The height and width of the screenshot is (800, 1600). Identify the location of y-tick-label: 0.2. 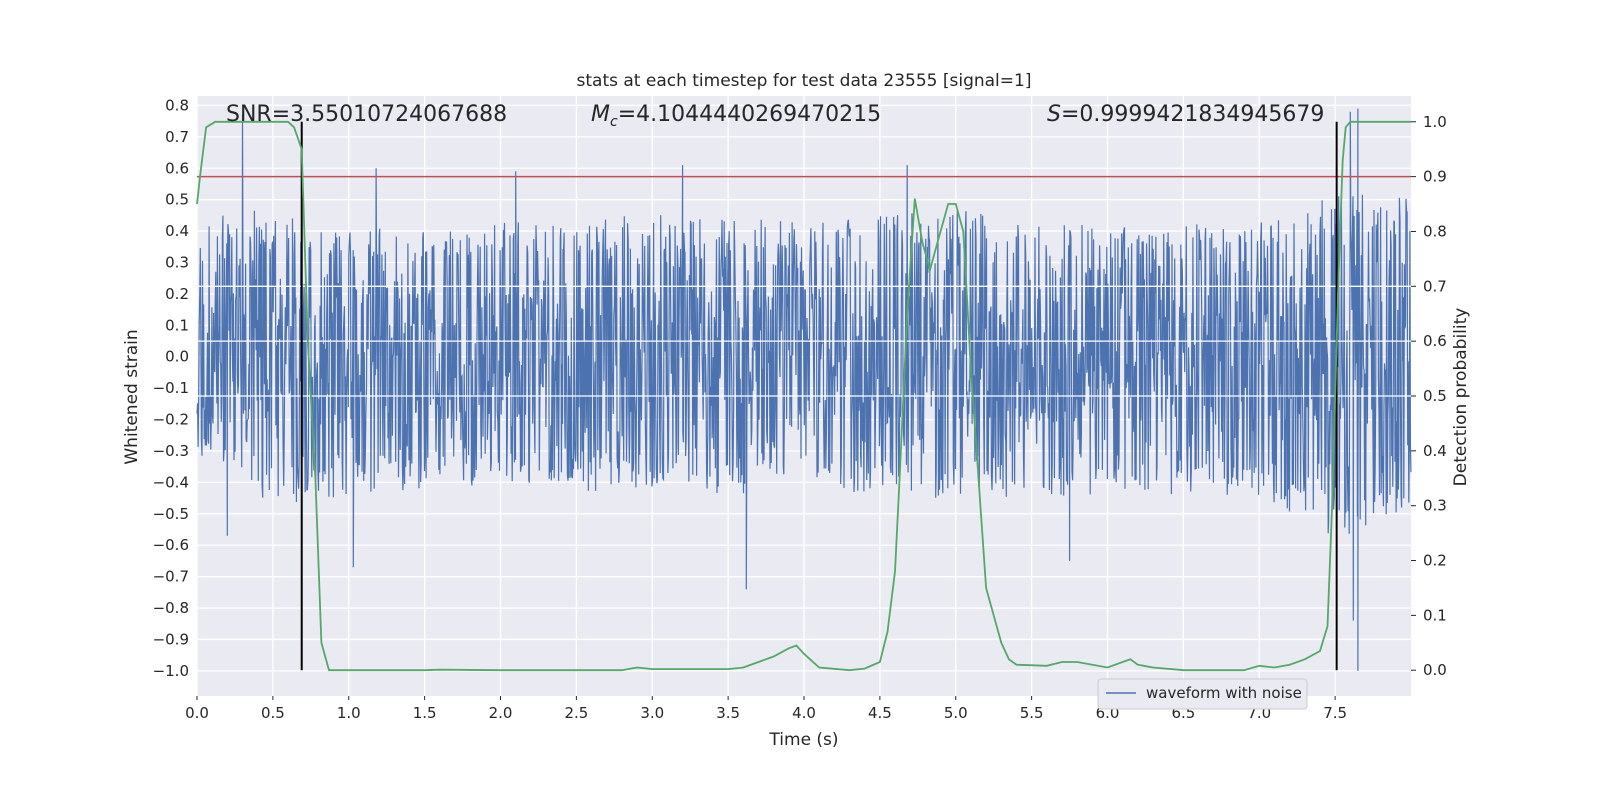
(177, 294).